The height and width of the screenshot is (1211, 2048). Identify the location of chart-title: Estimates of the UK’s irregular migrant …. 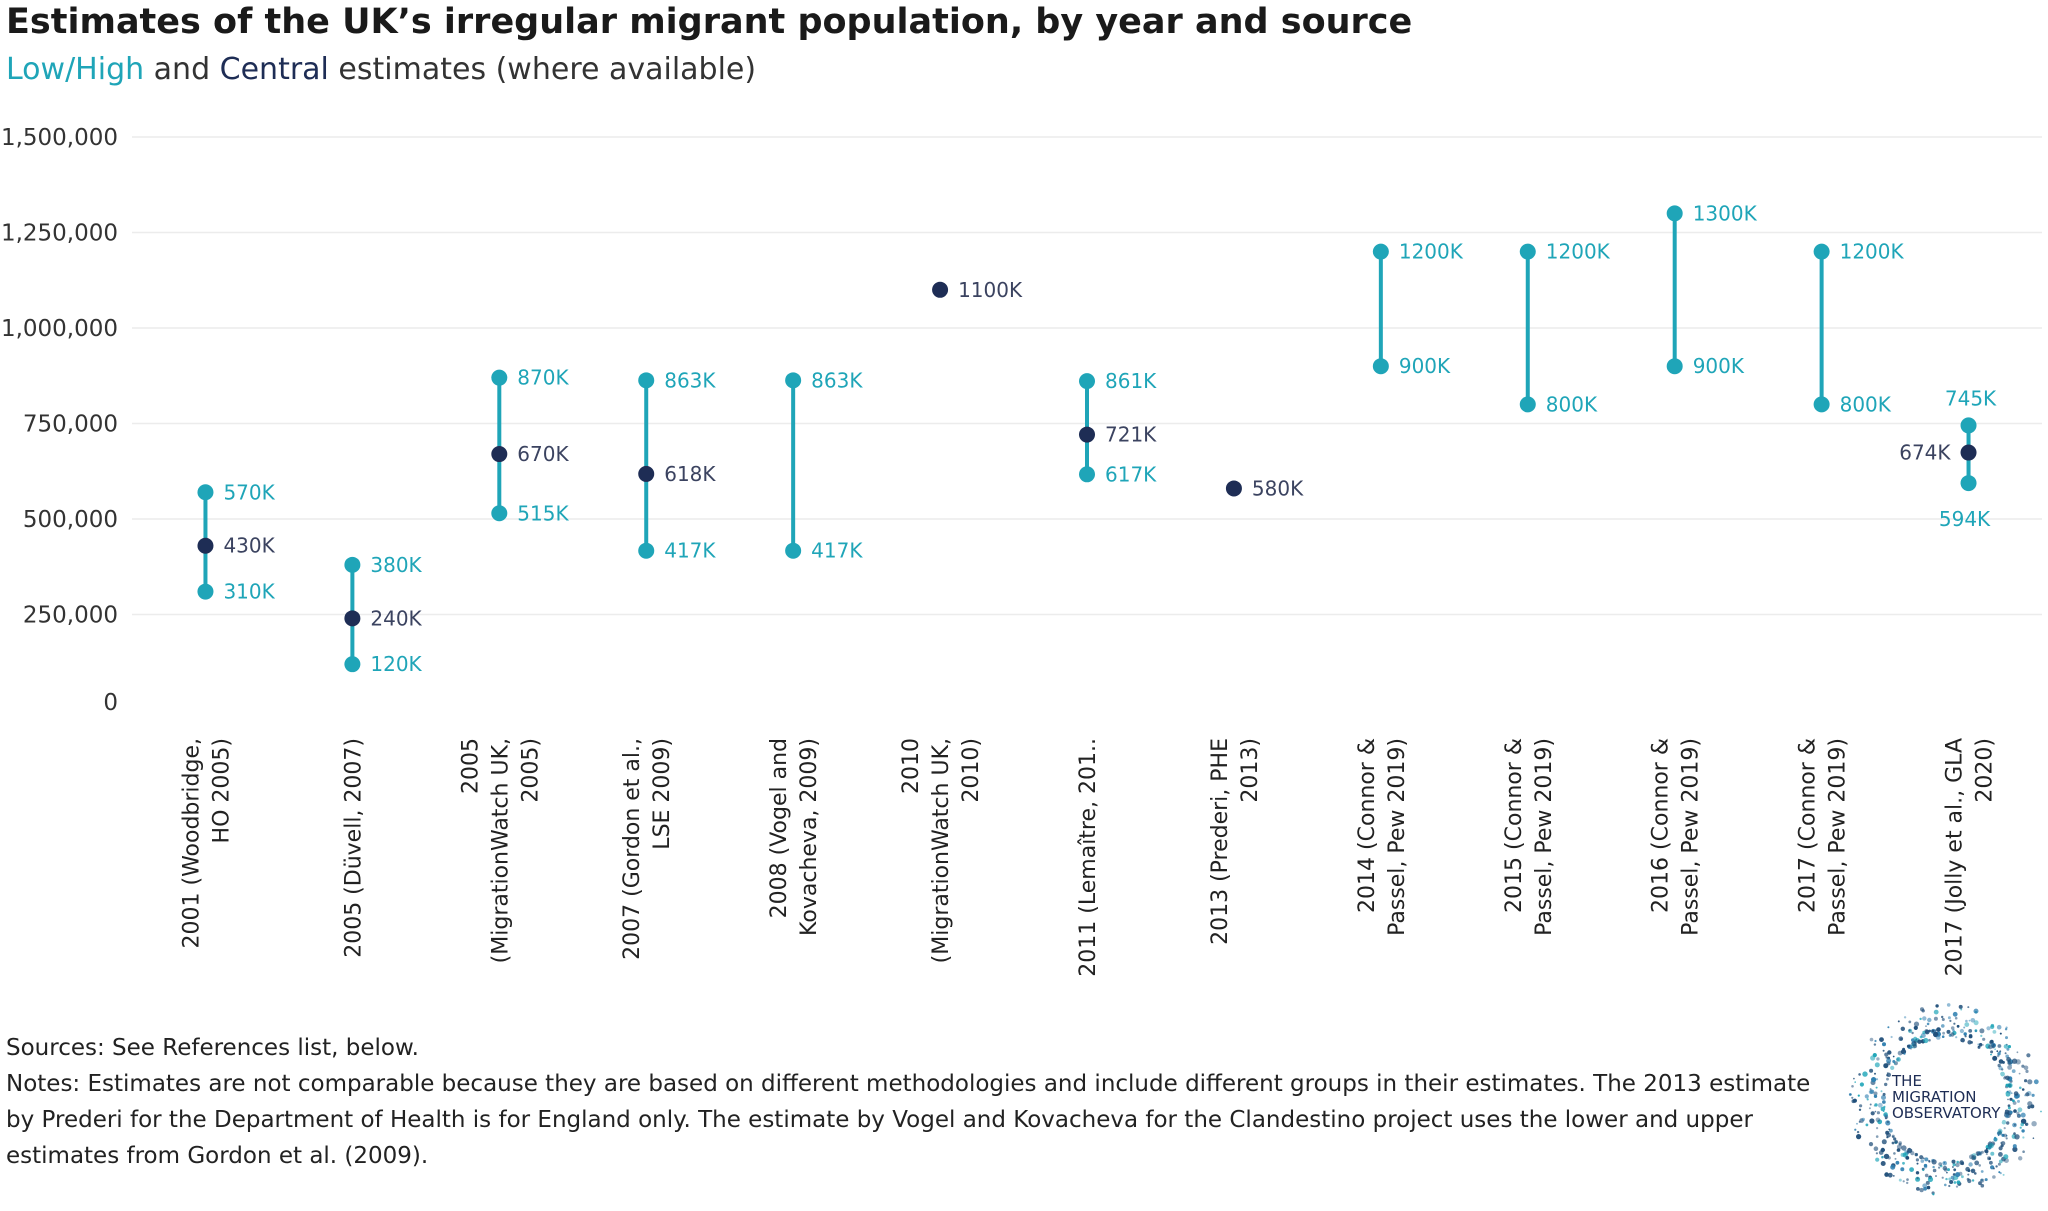
(709, 22).